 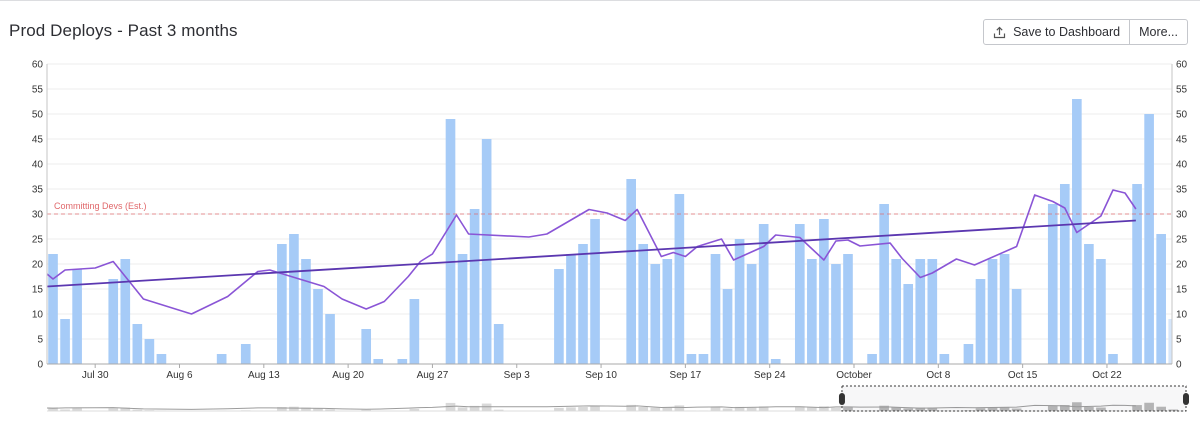 What do you see at coordinates (1182, 190) in the screenshot?
I see `y-tick-label-right: 35` at bounding box center [1182, 190].